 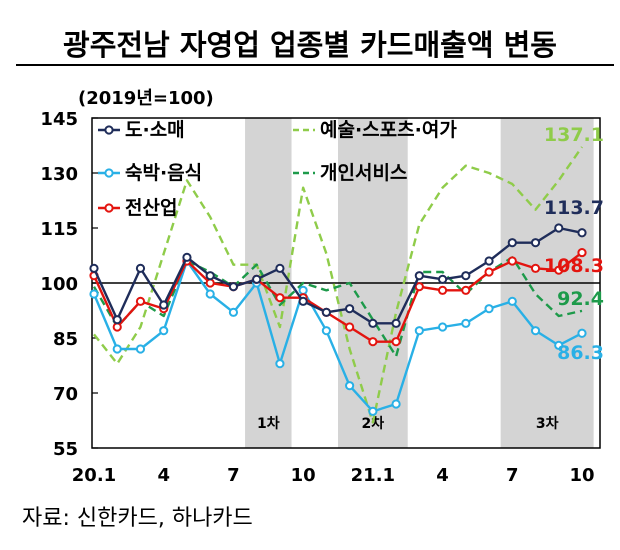 I want to click on x-tick-label: 21.1, so click(x=373, y=475).